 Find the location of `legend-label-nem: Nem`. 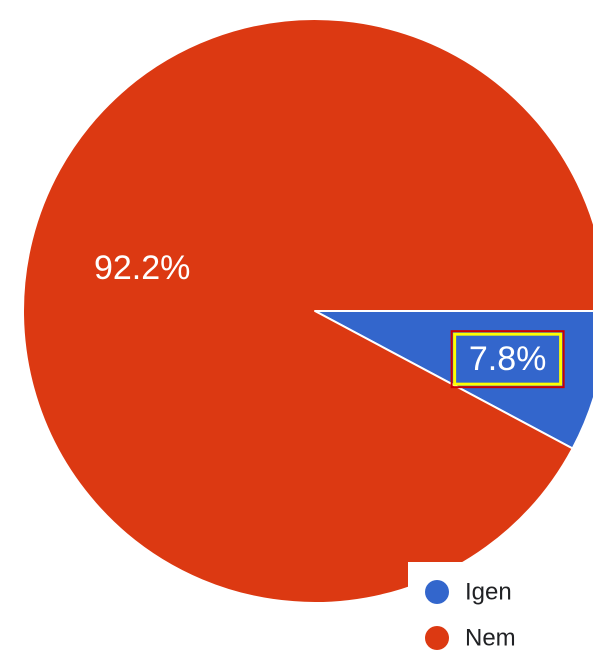

legend-label-nem: Nem is located at coordinates (490, 638).